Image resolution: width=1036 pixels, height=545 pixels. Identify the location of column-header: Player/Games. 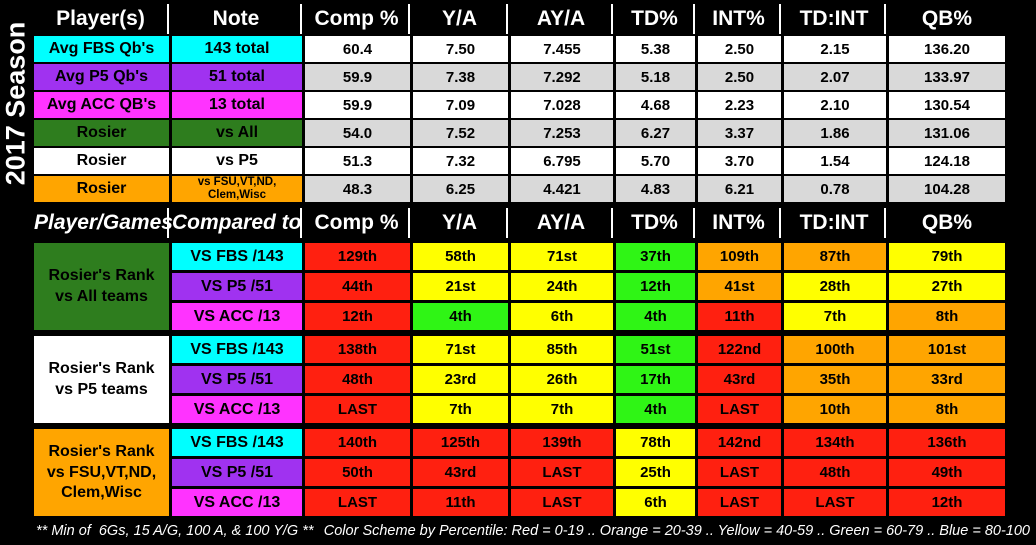
(103, 223).